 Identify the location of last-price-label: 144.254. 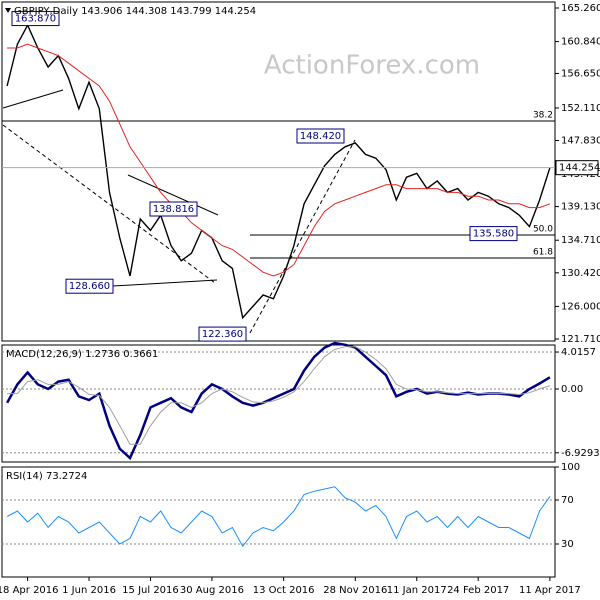
(579, 168).